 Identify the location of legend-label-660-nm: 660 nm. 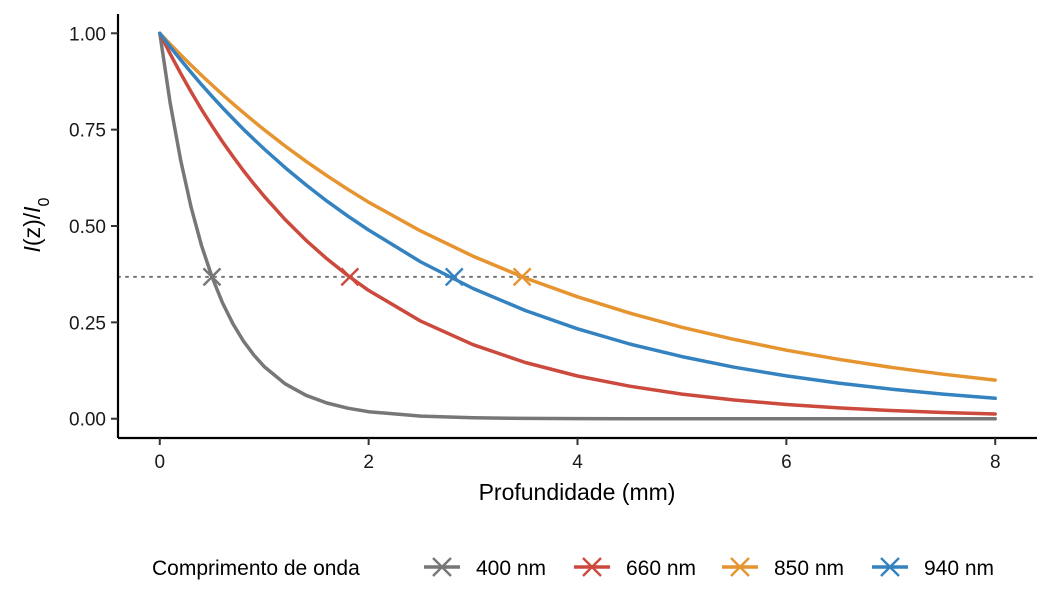
(661, 568).